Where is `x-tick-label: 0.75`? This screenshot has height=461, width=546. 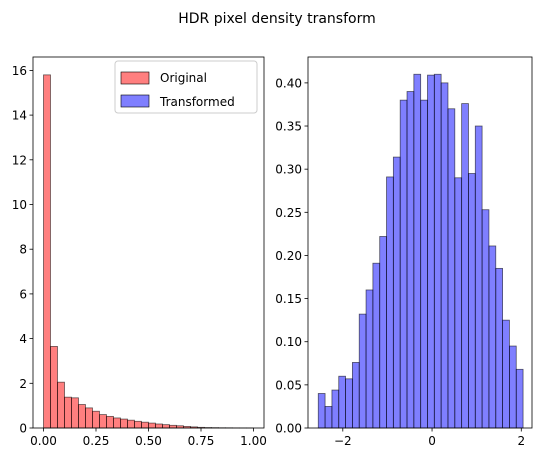 x-tick-label: 0.75 is located at coordinates (201, 441).